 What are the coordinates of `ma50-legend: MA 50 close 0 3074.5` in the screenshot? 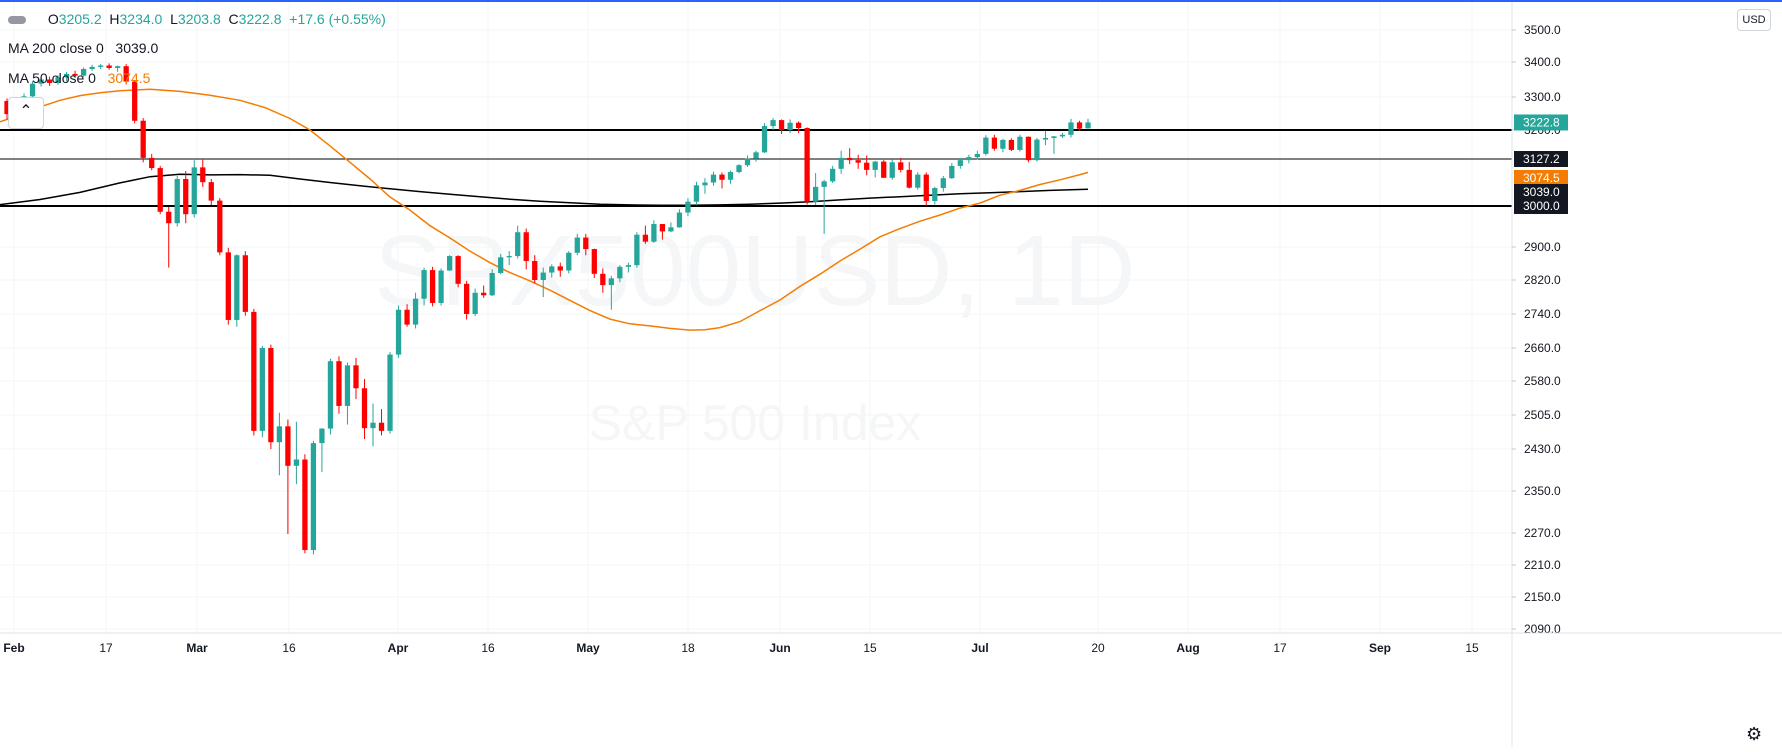 It's located at (79, 78).